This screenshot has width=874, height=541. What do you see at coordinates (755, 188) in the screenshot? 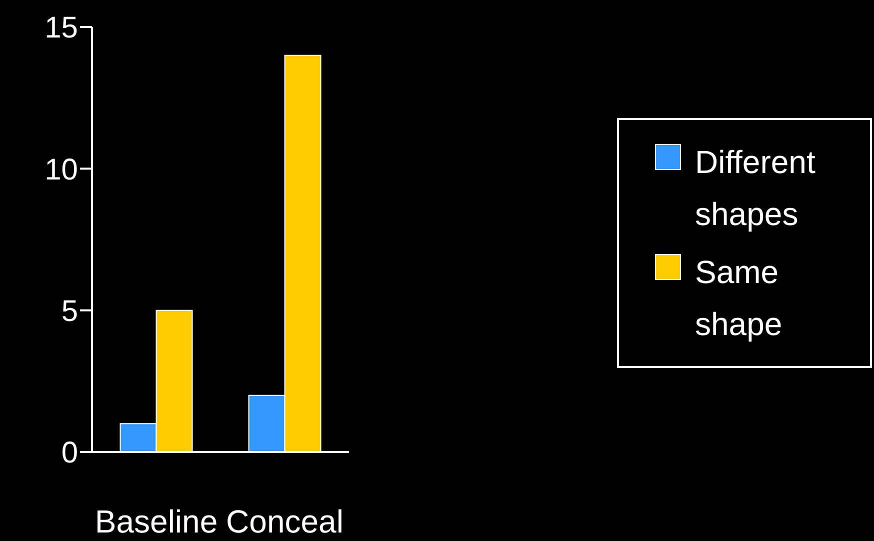
I see `legend-label: Different shapes` at bounding box center [755, 188].